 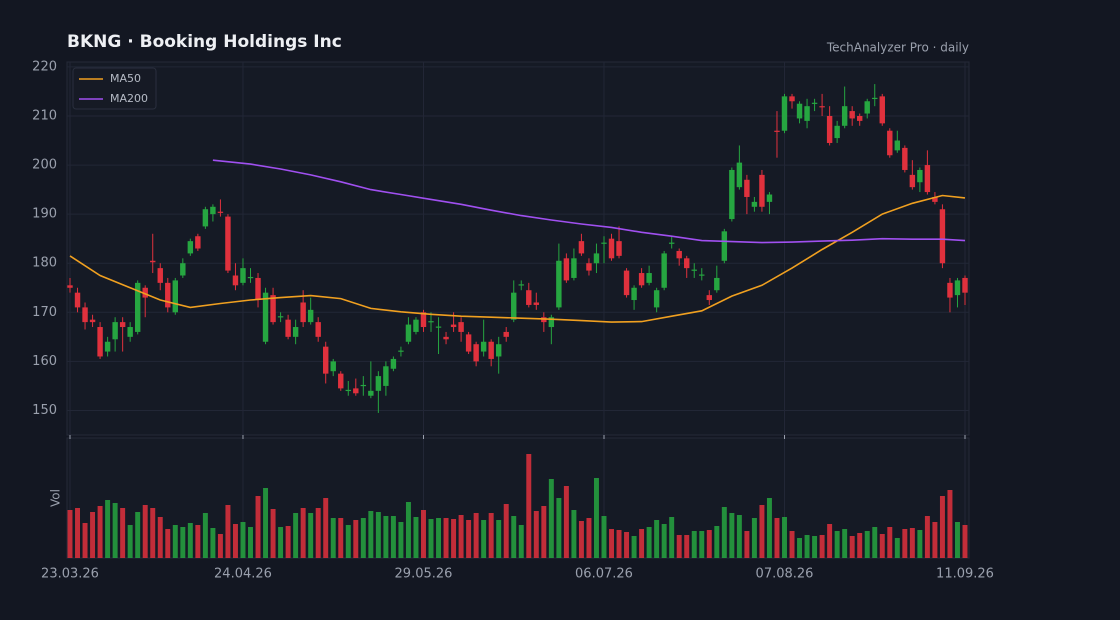 I want to click on y-tick-label: 200, so click(x=44, y=165).